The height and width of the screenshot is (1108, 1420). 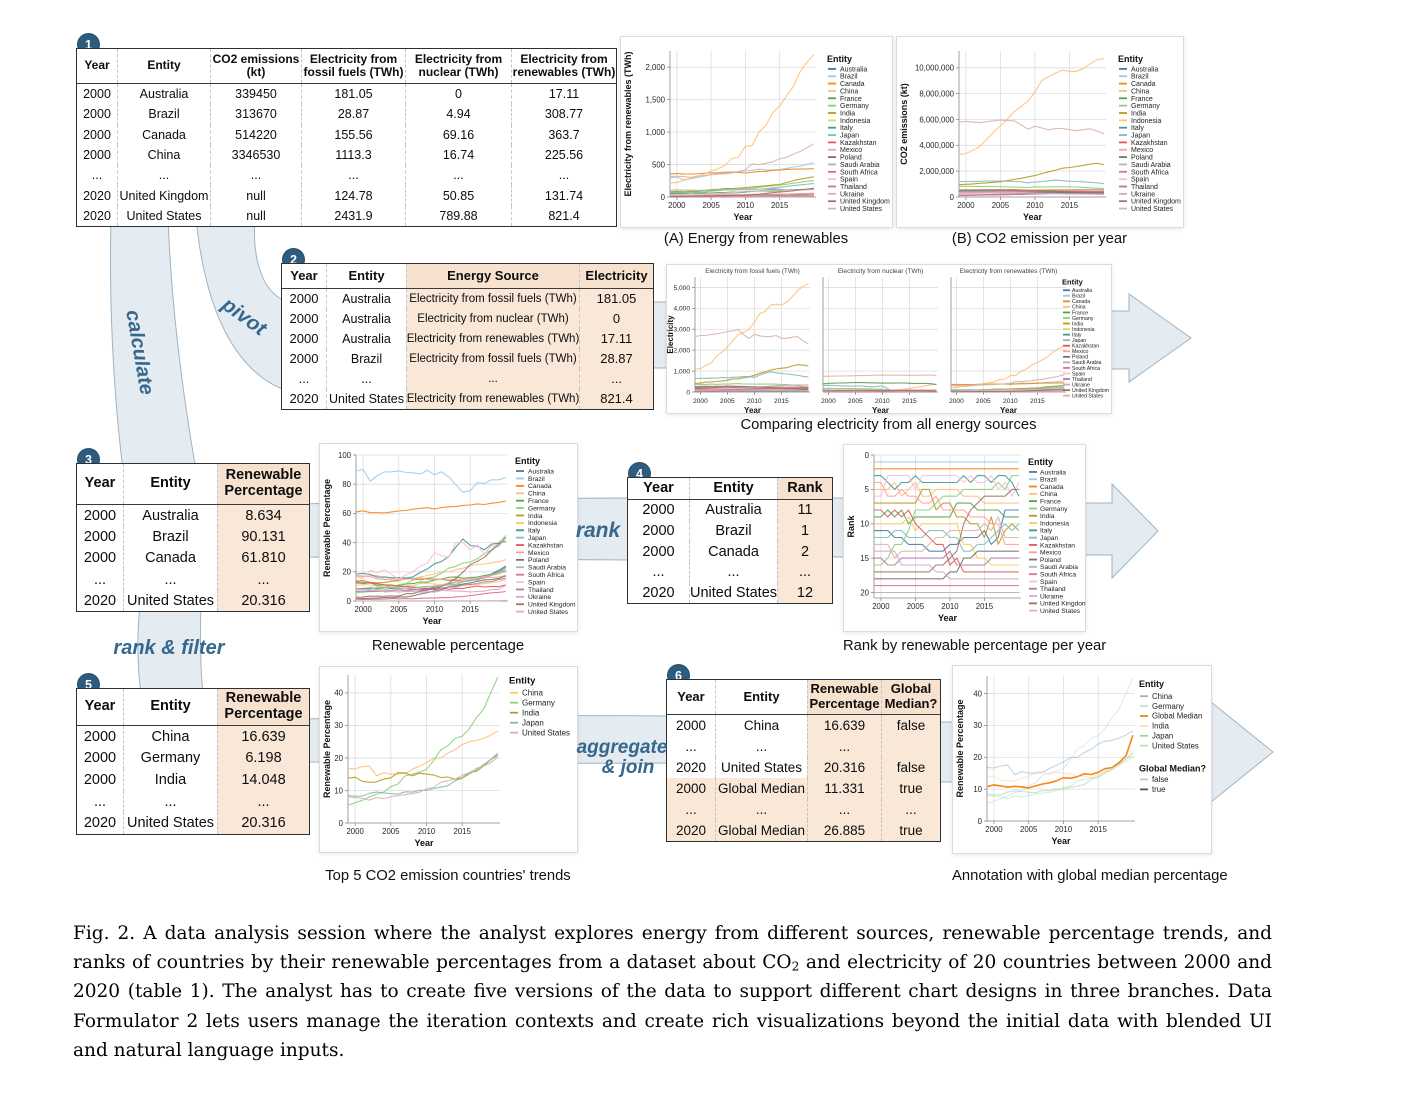 What do you see at coordinates (1151, 165) in the screenshot?
I see `legend-label: Saudi Arabia` at bounding box center [1151, 165].